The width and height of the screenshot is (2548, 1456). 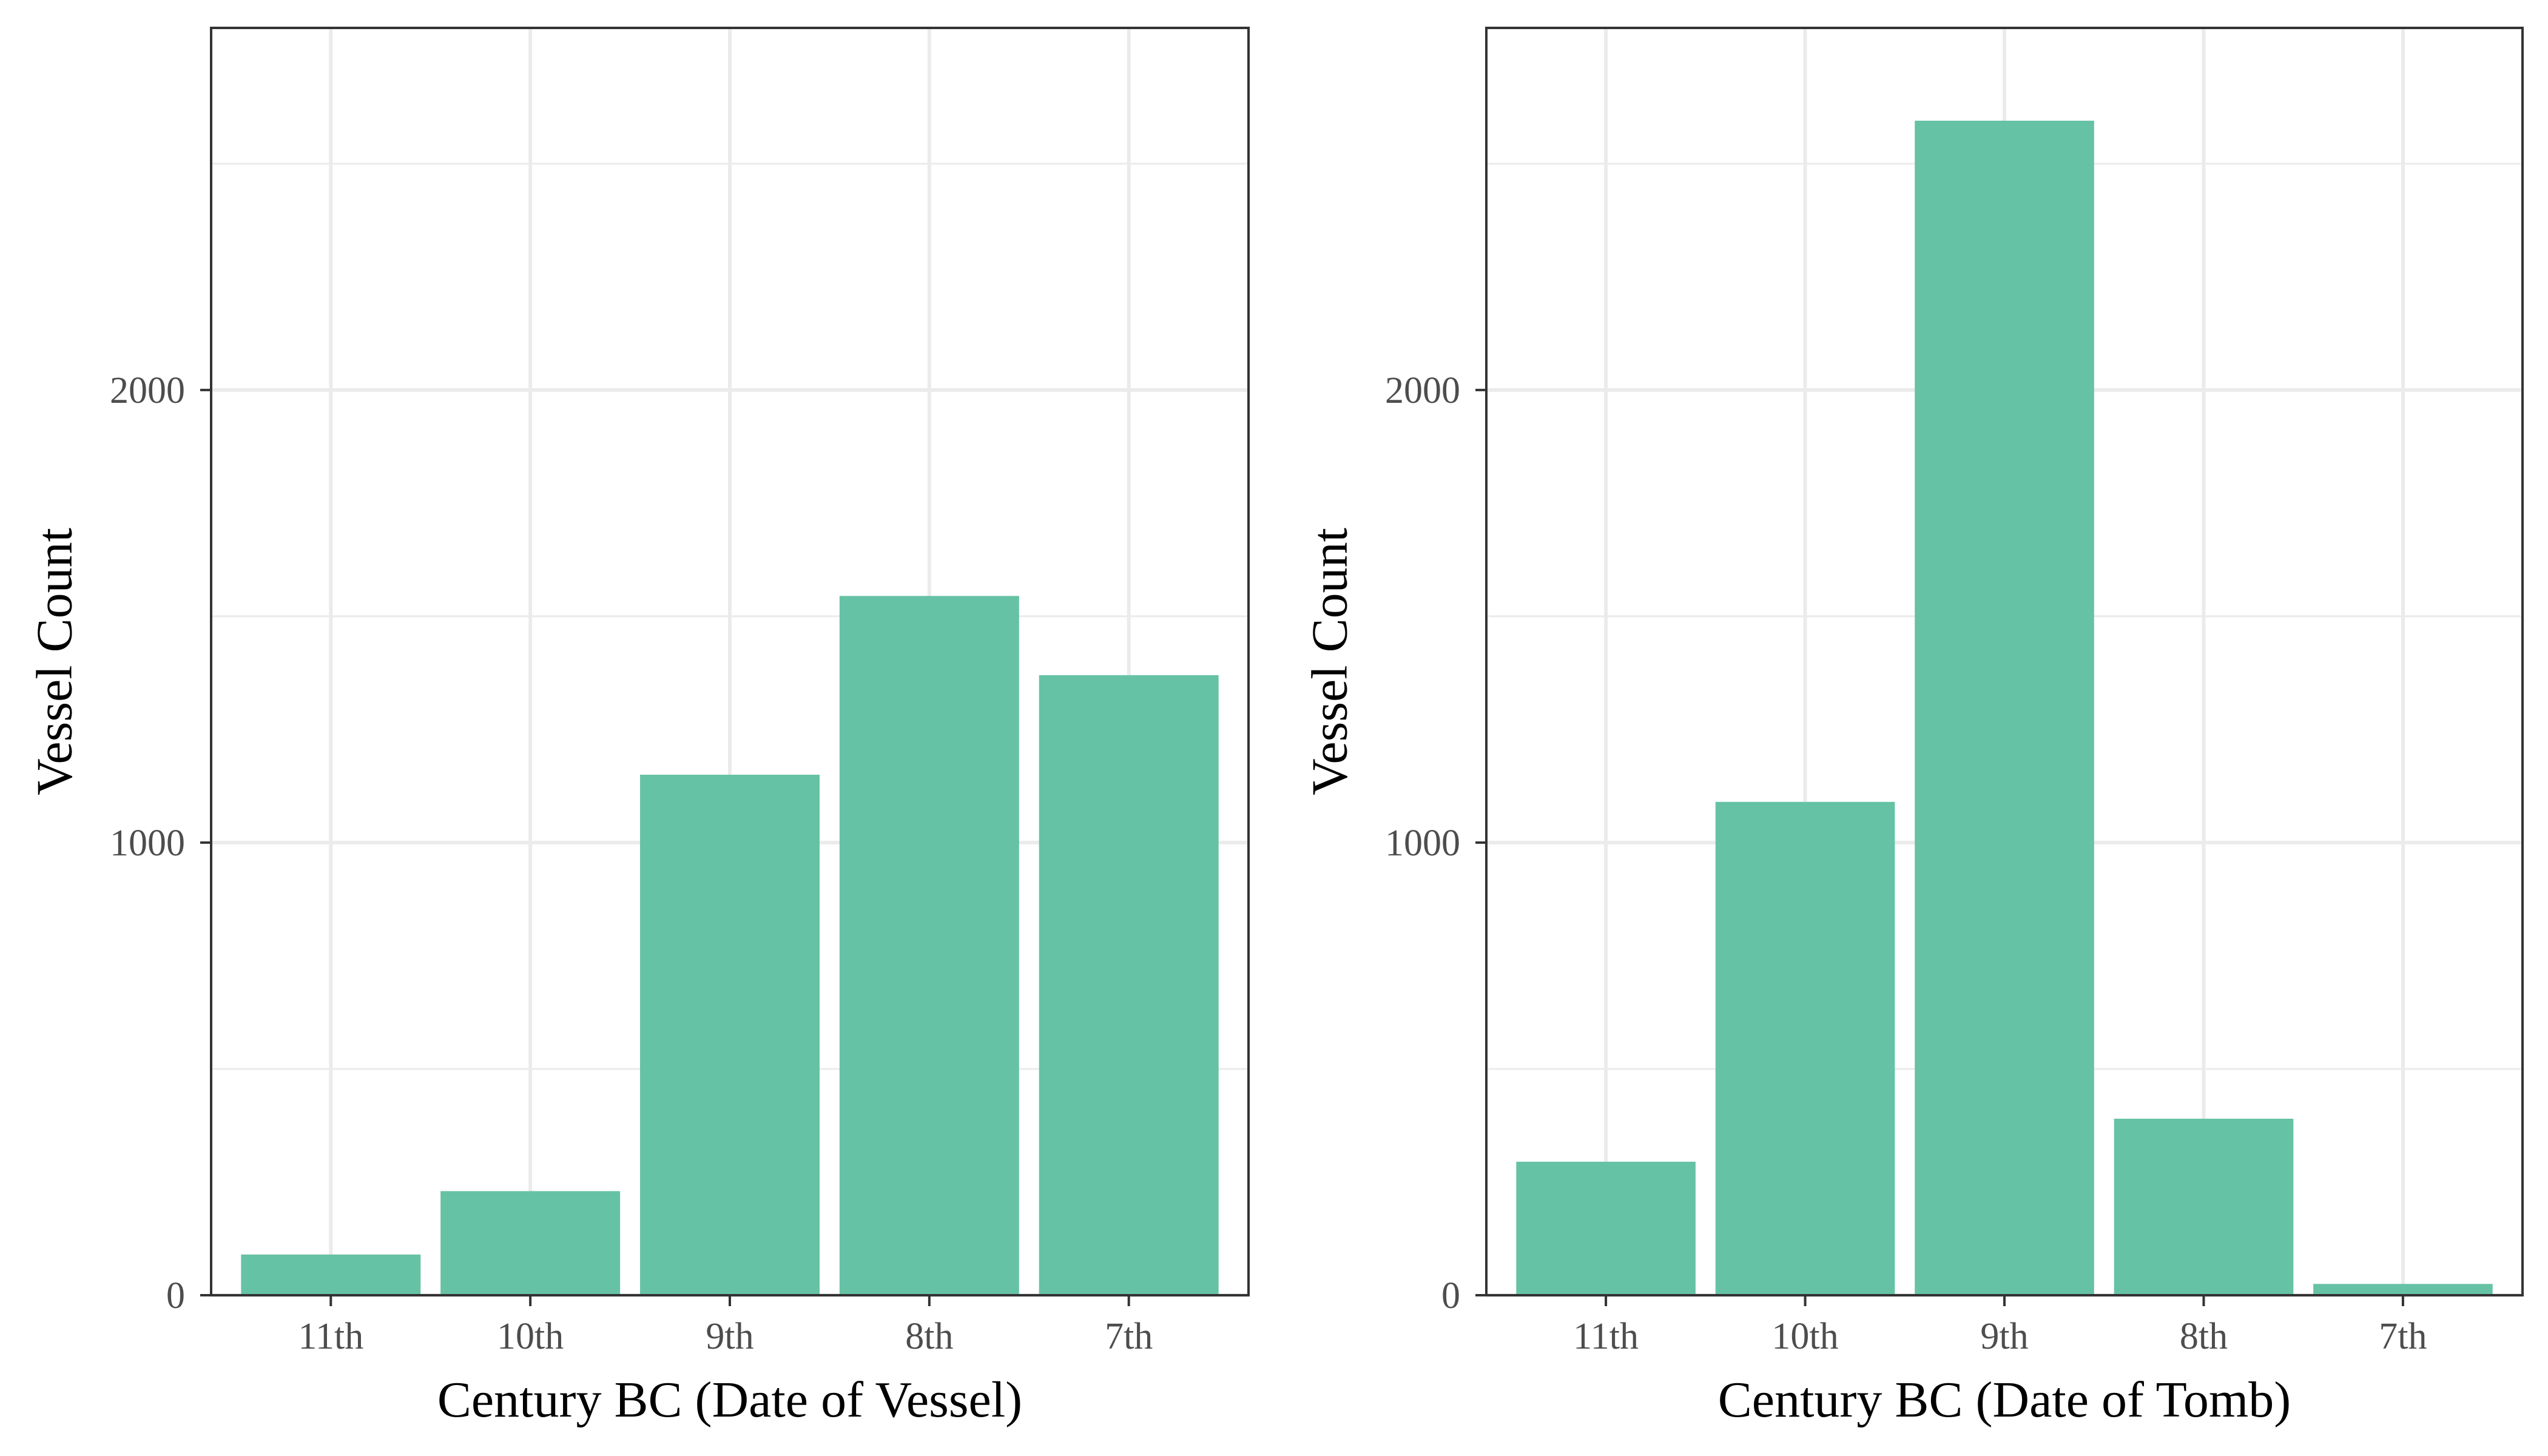 What do you see at coordinates (729, 1400) in the screenshot?
I see `x-axis-title: Century BC (Date of Vessel)` at bounding box center [729, 1400].